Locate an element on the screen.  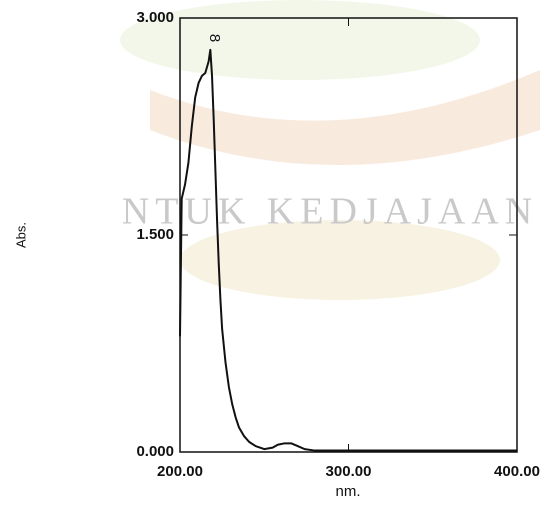
y-tick-label: 0.000 is located at coordinates (155, 451).